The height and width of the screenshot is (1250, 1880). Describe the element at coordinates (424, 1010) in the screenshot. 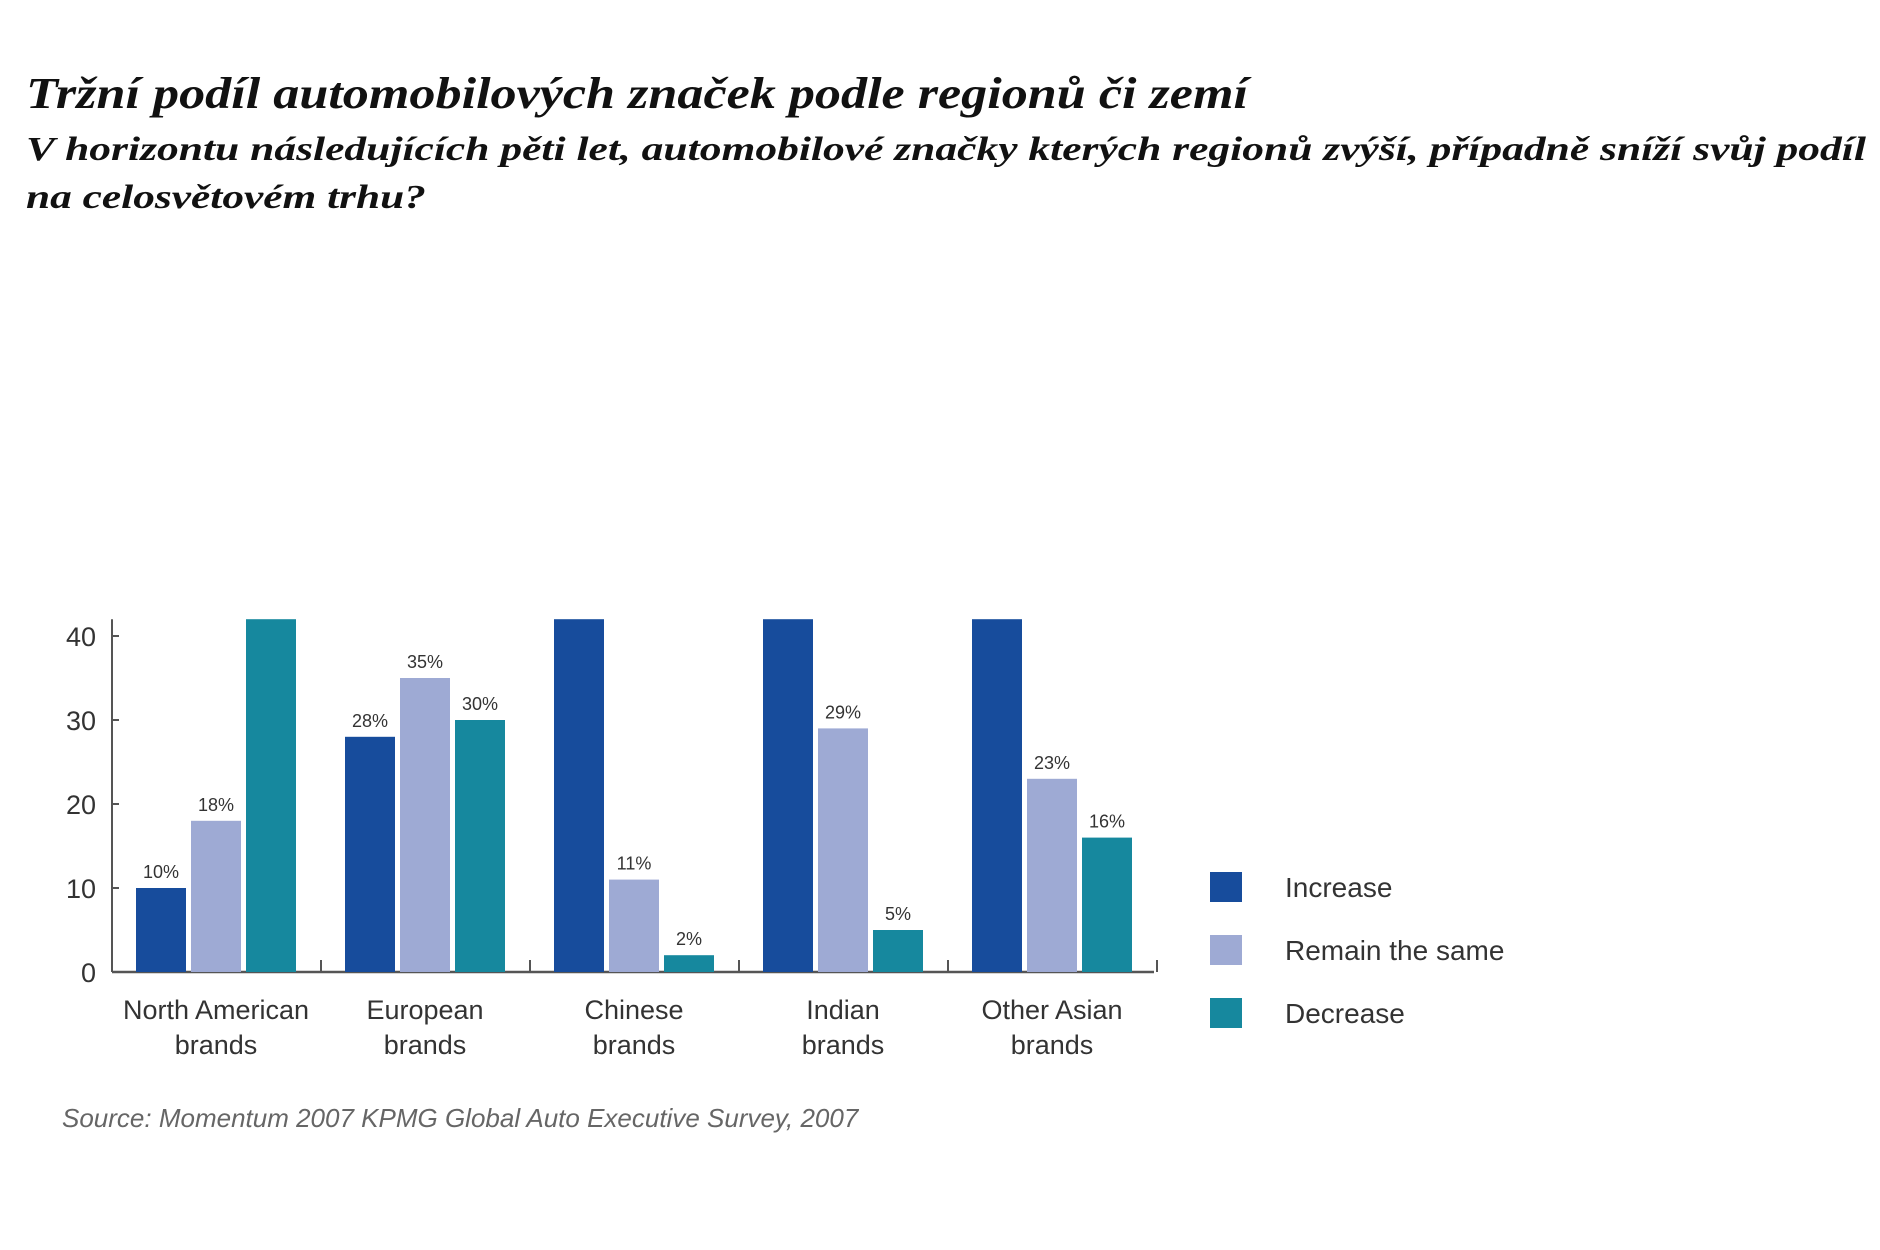

I see `category-label: European` at that location.